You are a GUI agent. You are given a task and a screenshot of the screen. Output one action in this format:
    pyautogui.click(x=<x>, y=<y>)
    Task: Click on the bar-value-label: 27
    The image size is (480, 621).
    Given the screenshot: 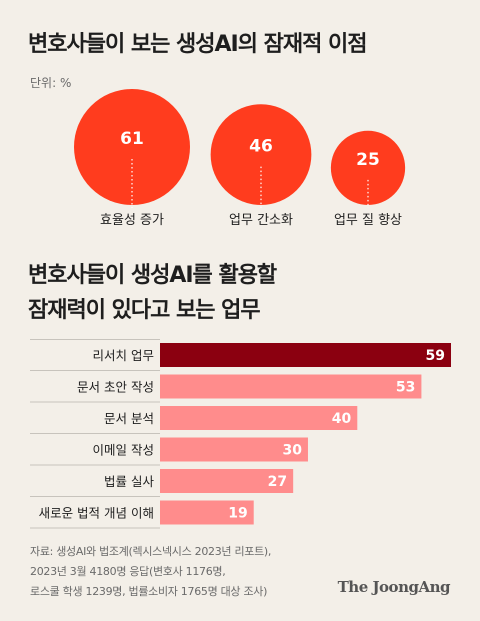 What is the action you would take?
    pyautogui.click(x=277, y=482)
    